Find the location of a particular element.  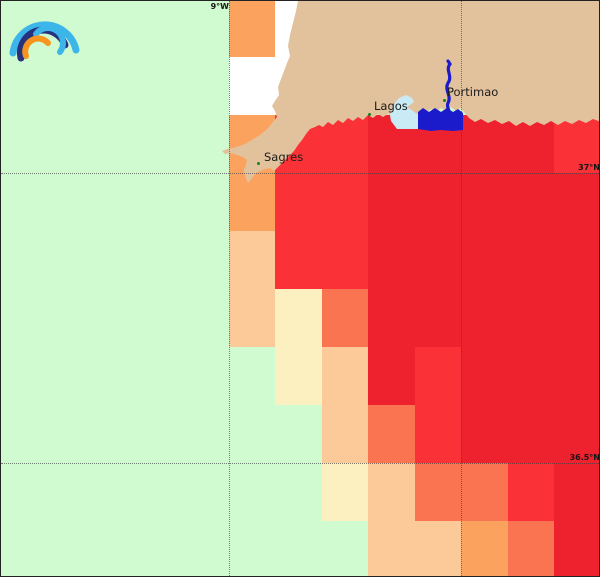

grid-cell-r6-c1 is located at coordinates (298, 376).